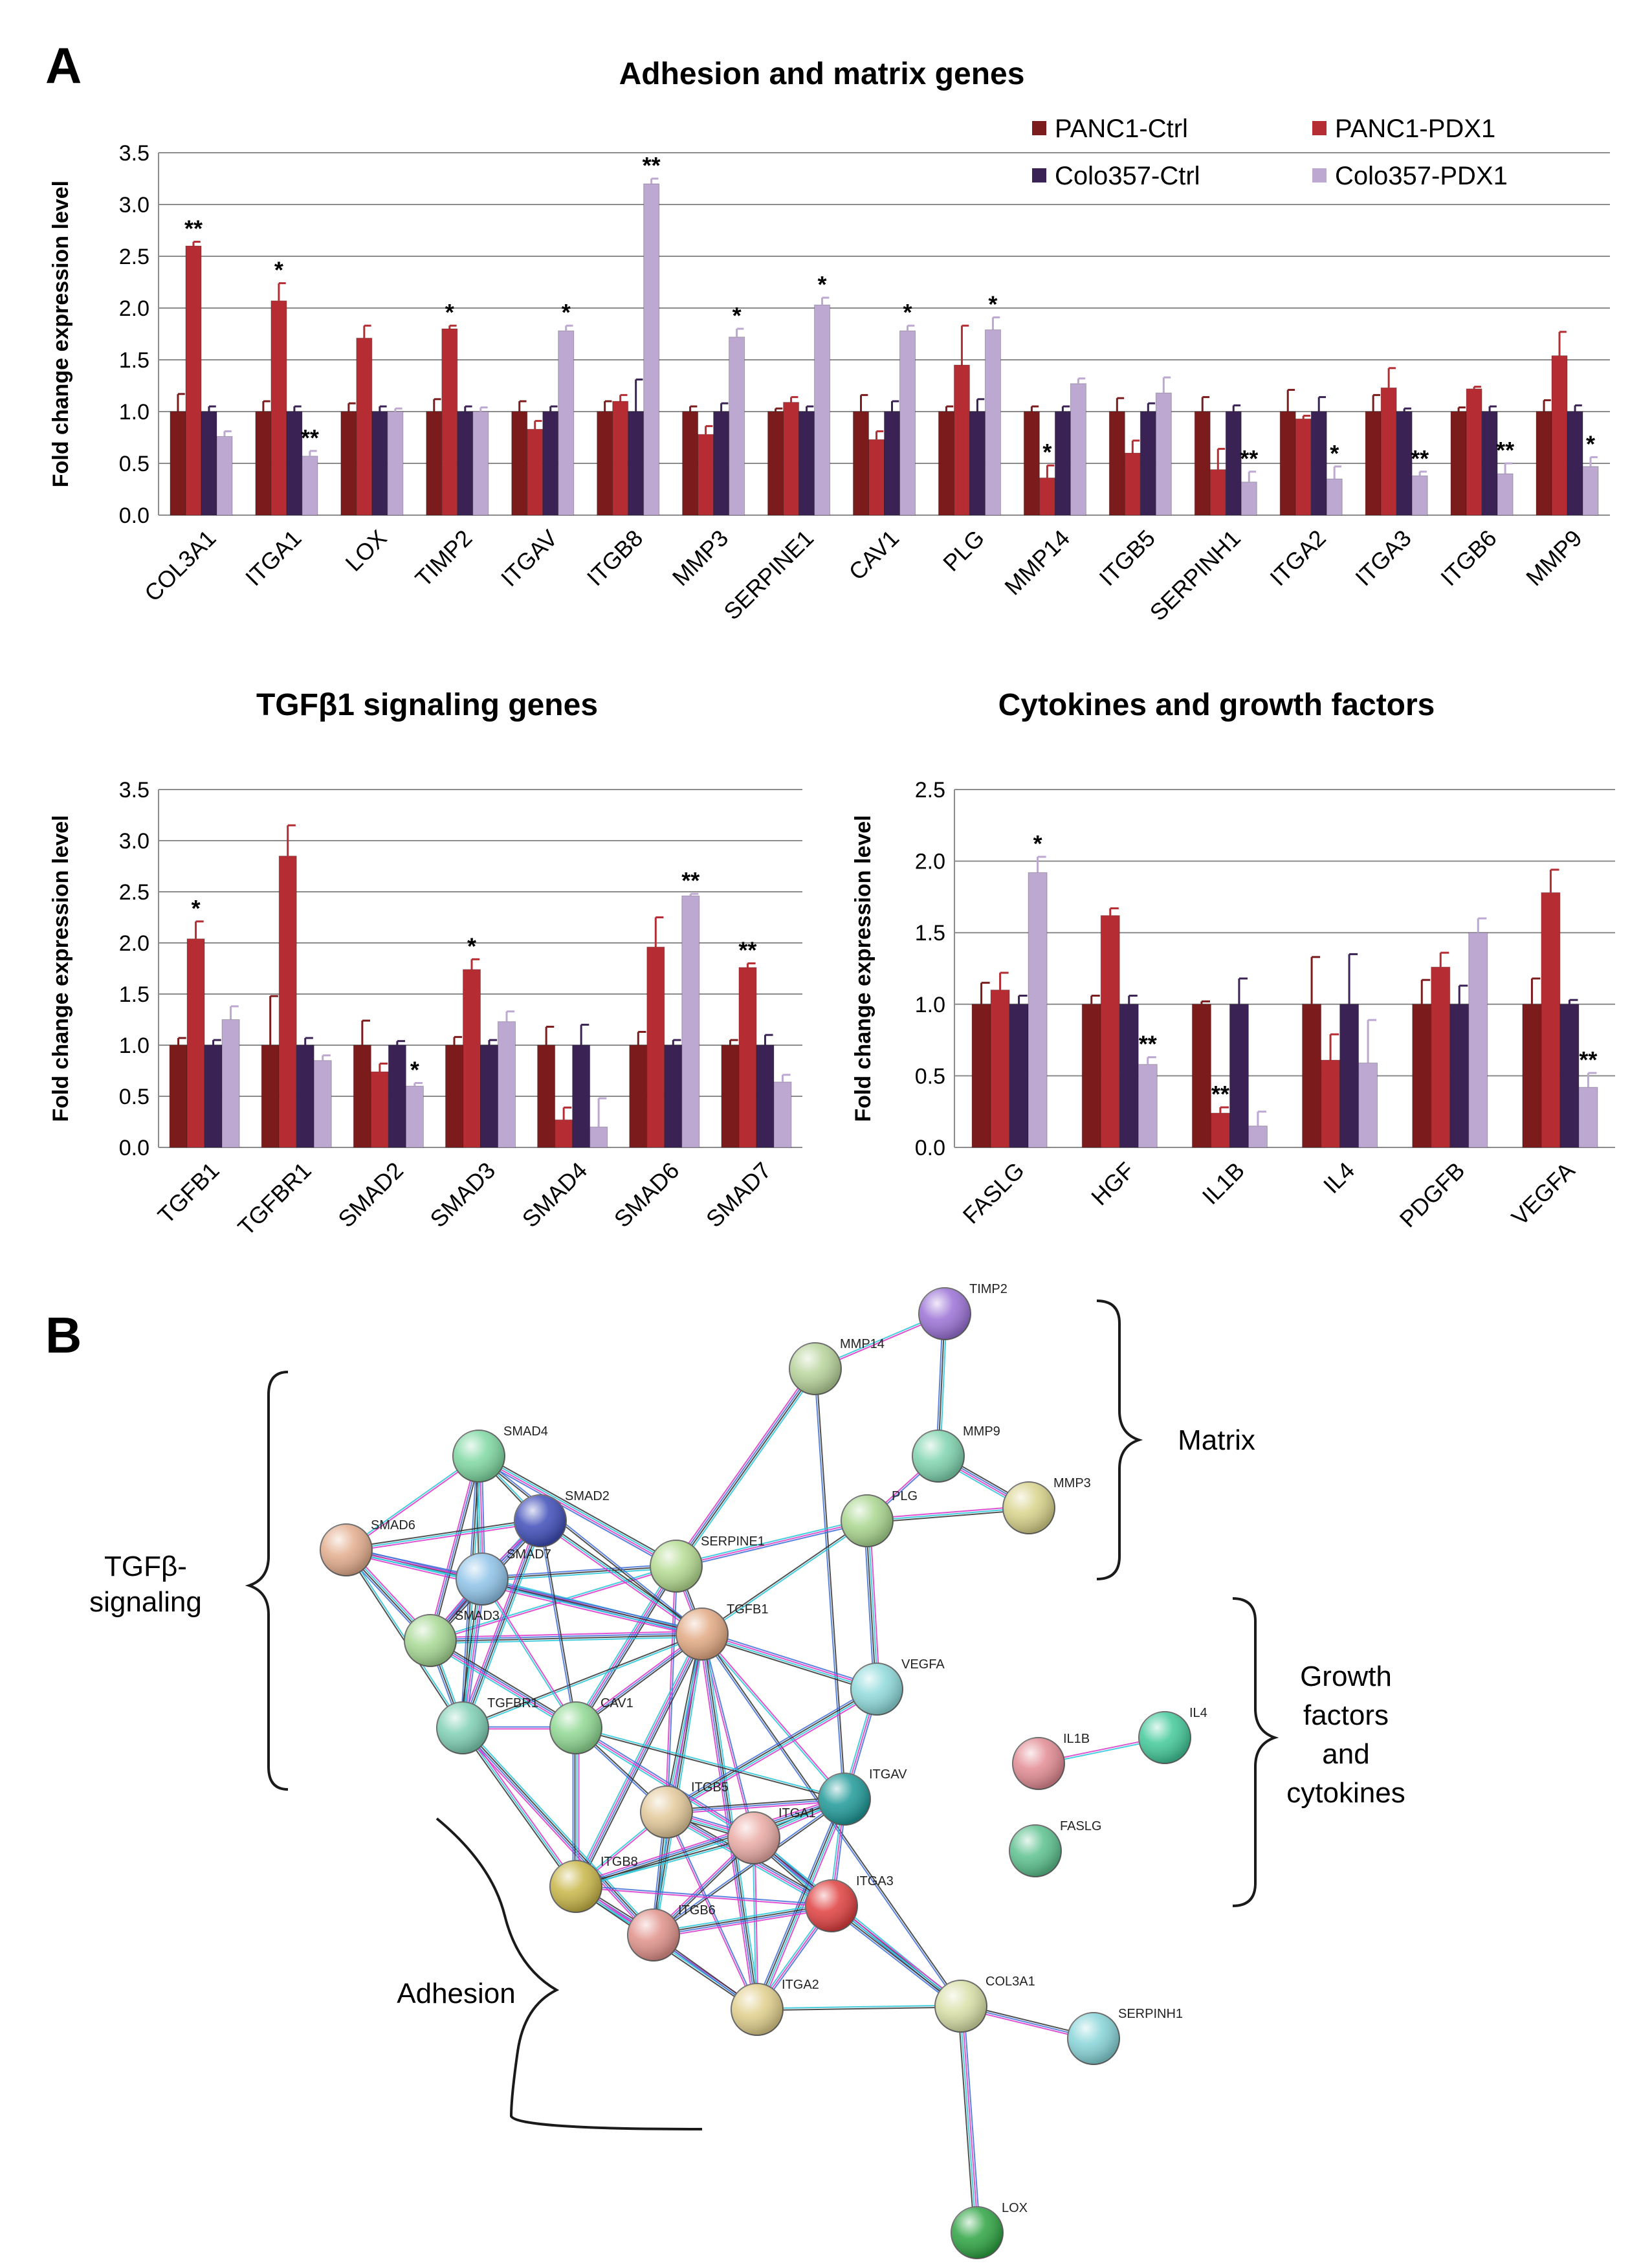 This screenshot has height=2267, width=1652. I want to click on node-itgb8: ITGB8, so click(593, 1884).